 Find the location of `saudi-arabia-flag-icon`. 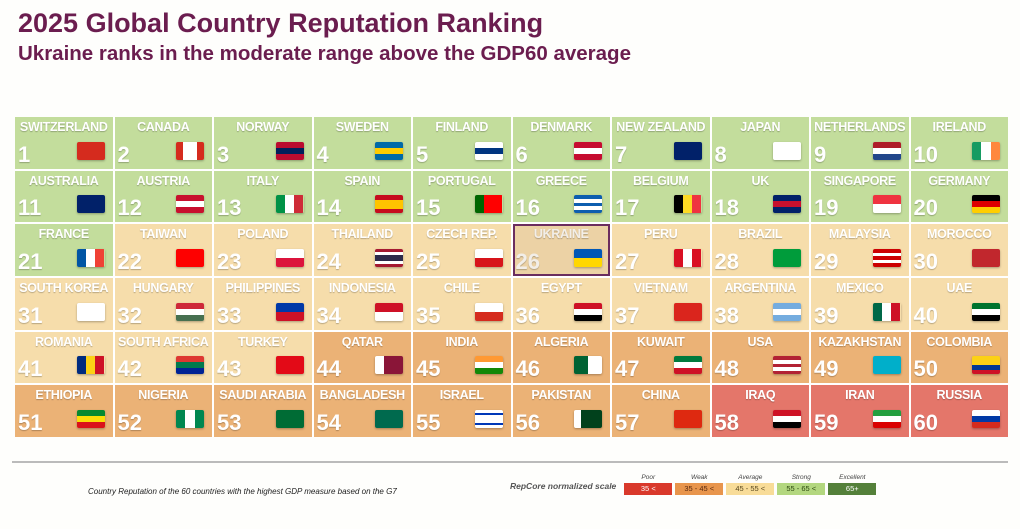

saudi-arabia-flag-icon is located at coordinates (289, 419).